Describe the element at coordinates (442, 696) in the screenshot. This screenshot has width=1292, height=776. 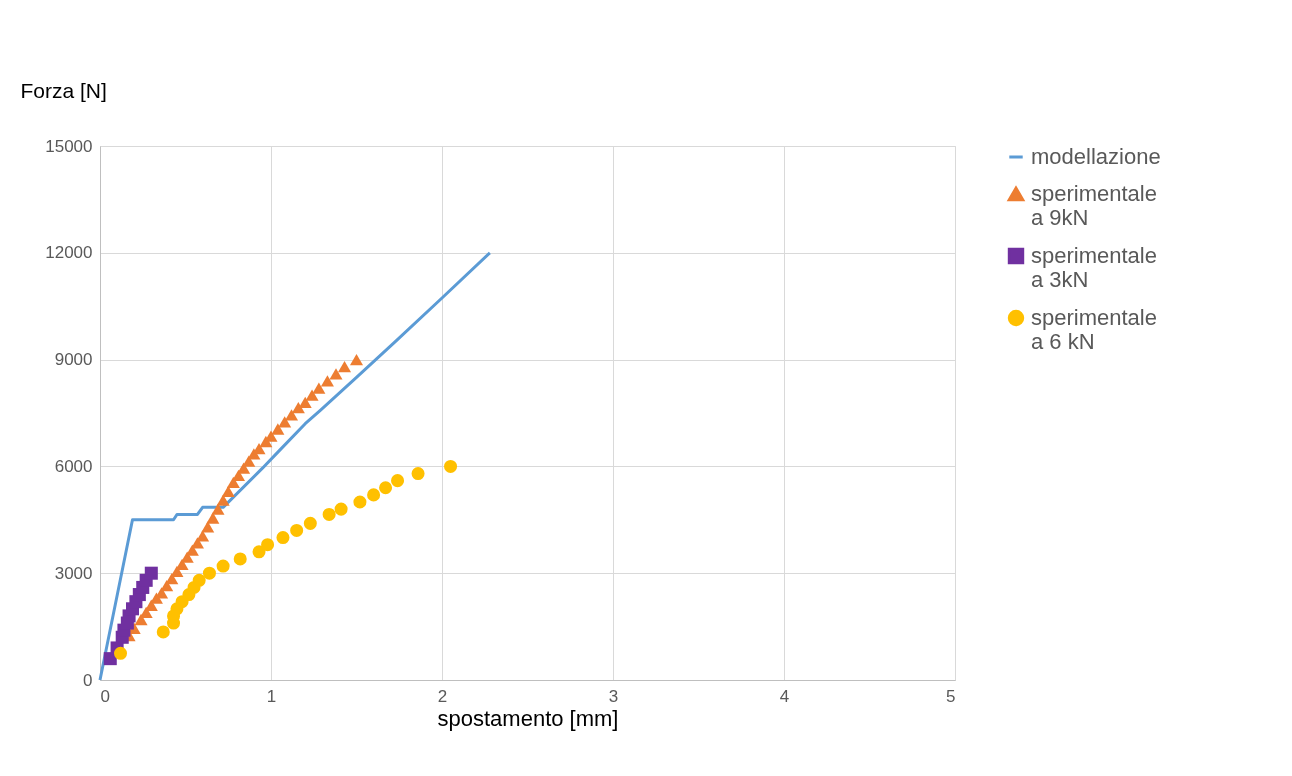
I see `x-tick-label: 2` at that location.